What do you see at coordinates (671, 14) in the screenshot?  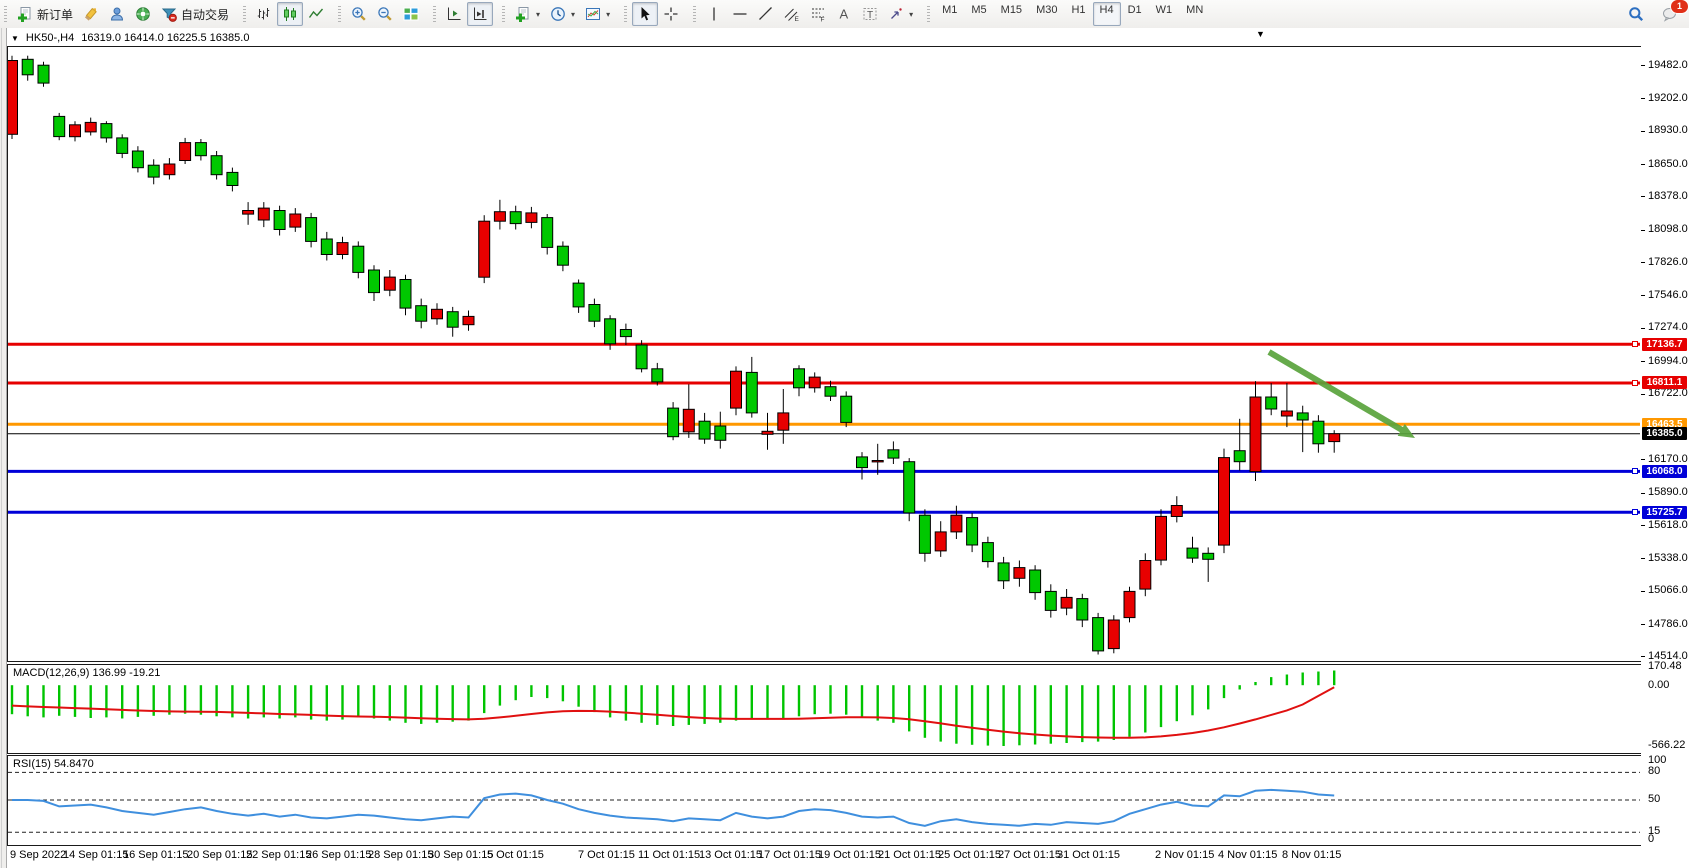 I see `crosshair-button` at bounding box center [671, 14].